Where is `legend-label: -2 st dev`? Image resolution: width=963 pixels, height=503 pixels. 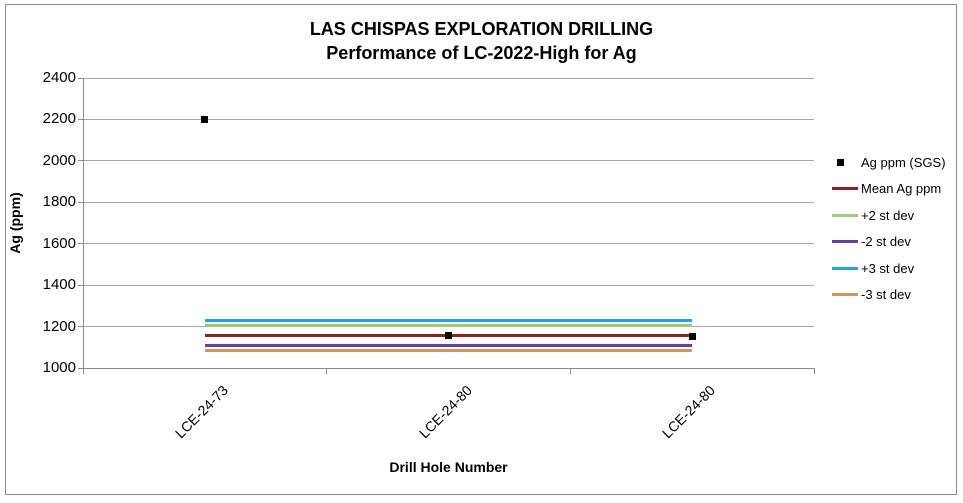
legend-label: -2 st dev is located at coordinates (886, 242).